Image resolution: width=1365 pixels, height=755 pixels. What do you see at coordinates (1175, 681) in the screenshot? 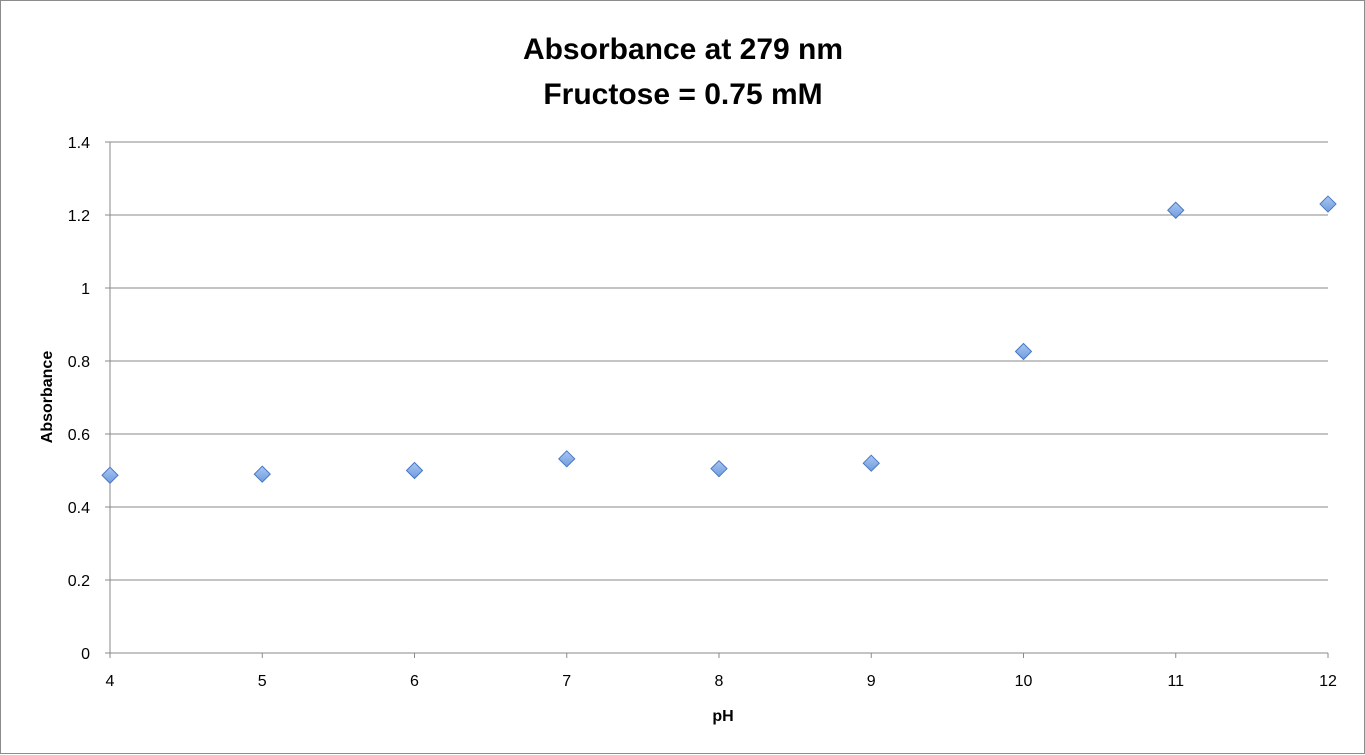
I see `x-tick-label: 11` at bounding box center [1175, 681].